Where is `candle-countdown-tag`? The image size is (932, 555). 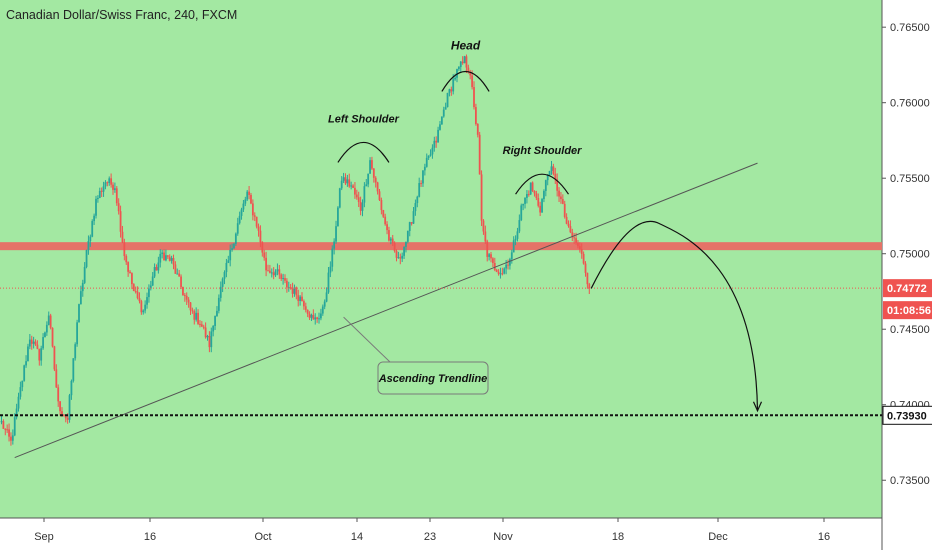
candle-countdown-tag is located at coordinates (907, 310).